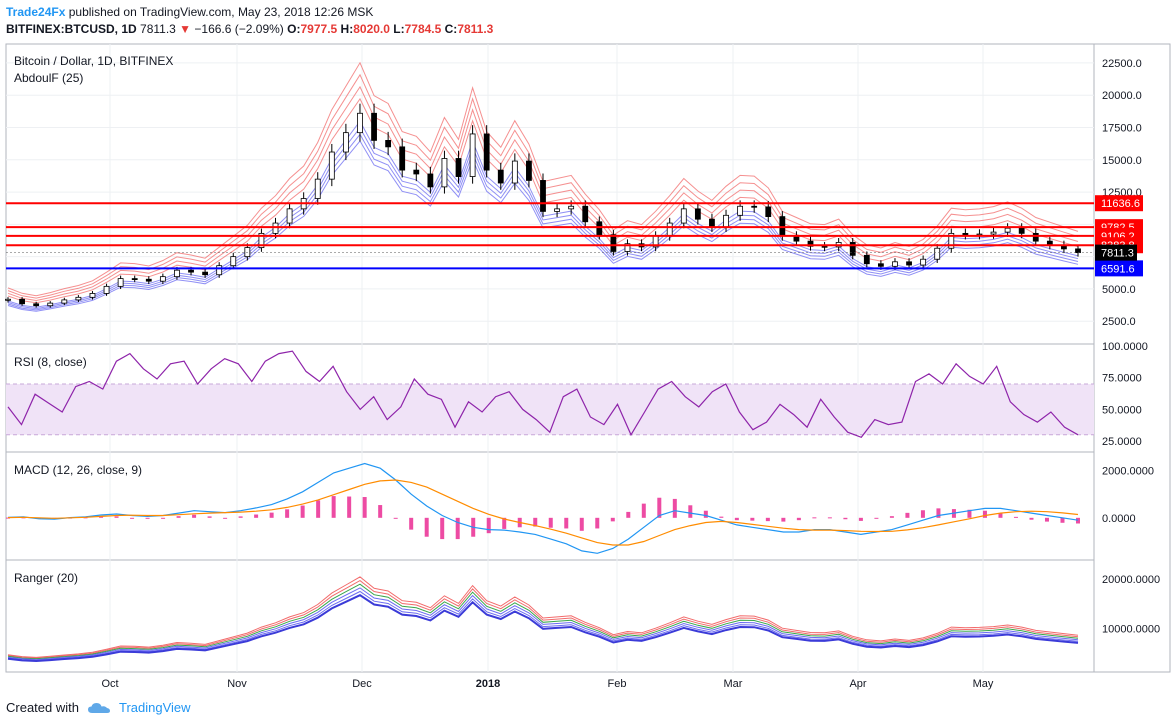 Image resolution: width=1172 pixels, height=727 pixels. Describe the element at coordinates (423, 29) in the screenshot. I see `low-value: 7784.5` at that location.